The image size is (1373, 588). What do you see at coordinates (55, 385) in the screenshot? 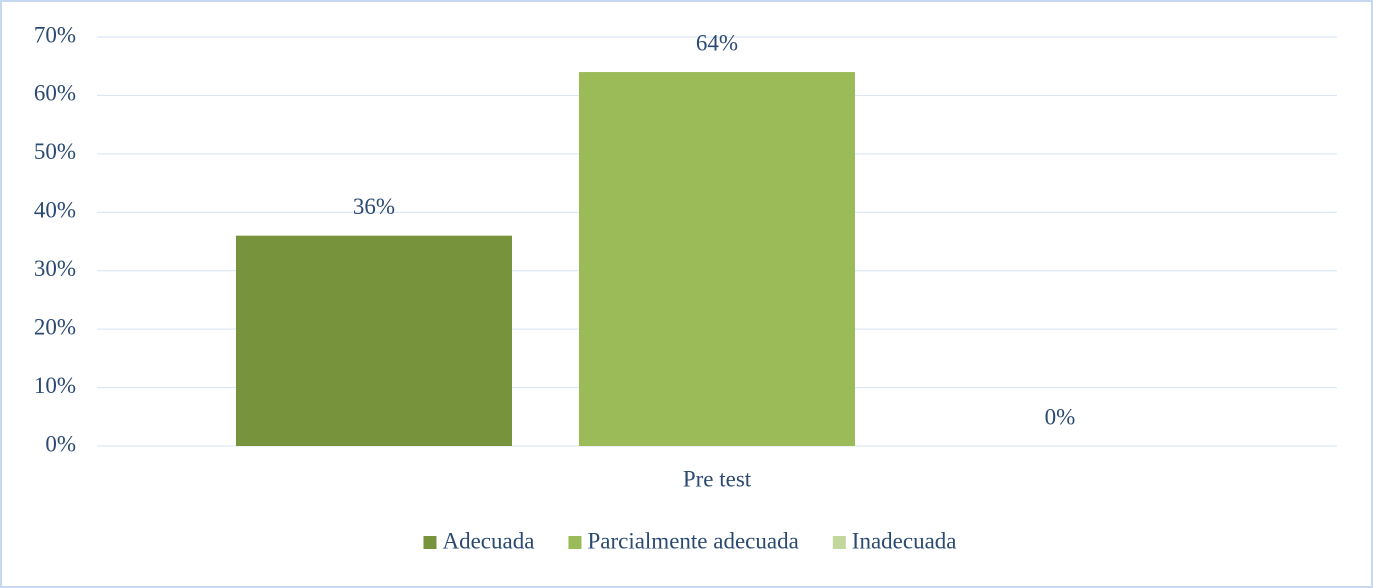
I see `y-tick-label: 10%` at bounding box center [55, 385].